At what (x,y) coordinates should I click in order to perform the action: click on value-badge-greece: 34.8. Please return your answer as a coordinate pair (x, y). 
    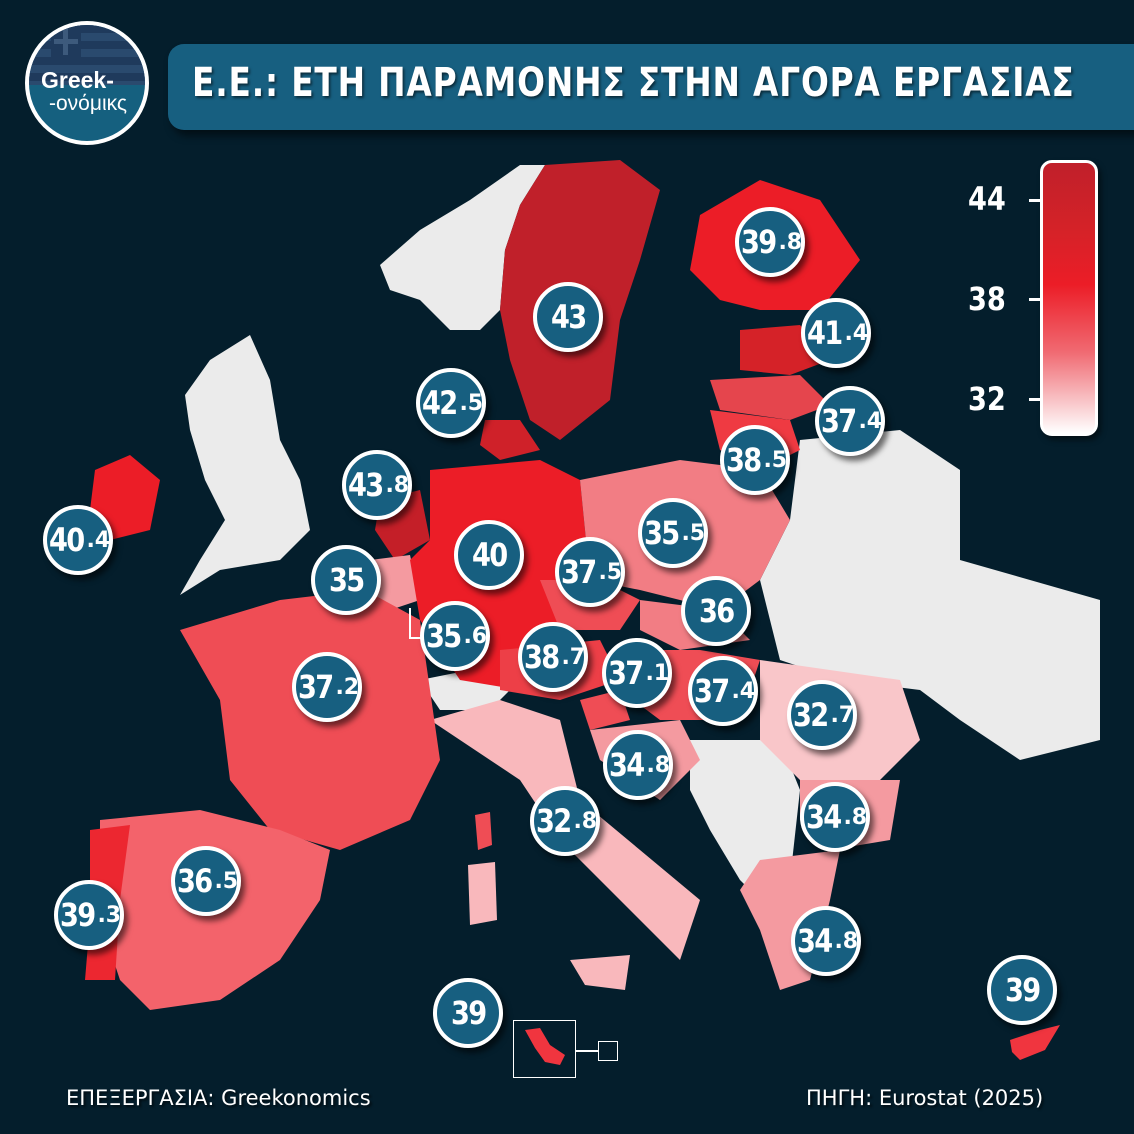
    Looking at the image, I should click on (826, 941).